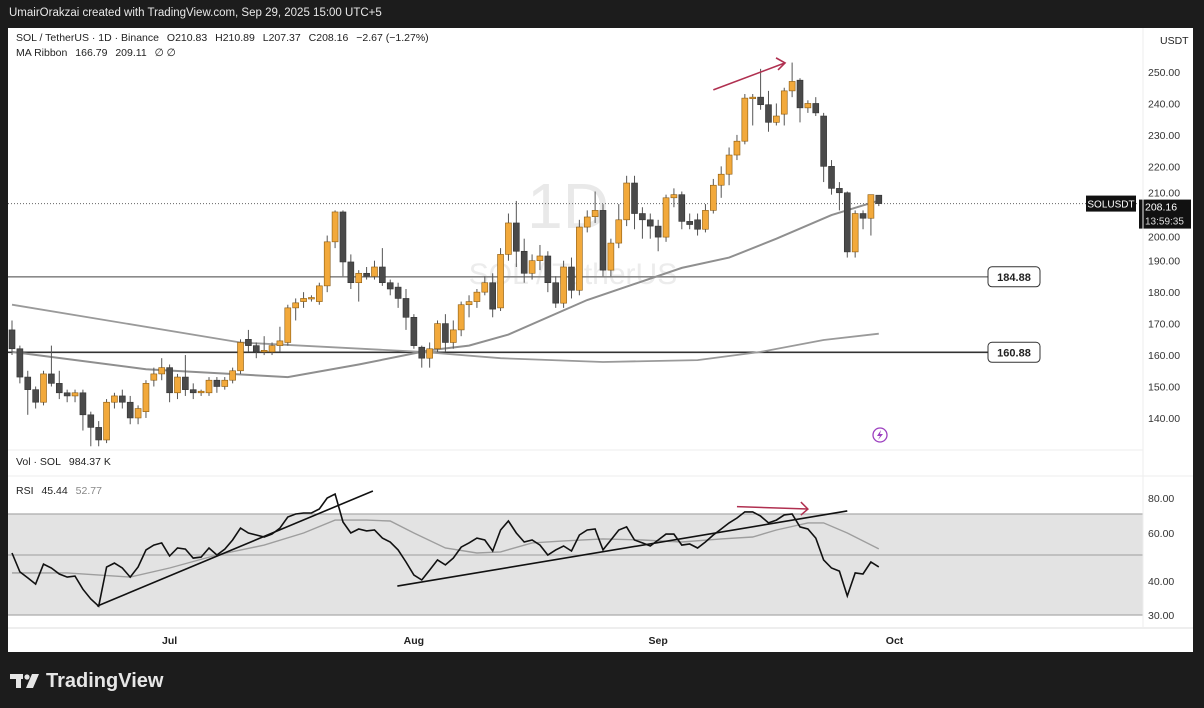 This screenshot has width=1204, height=708. What do you see at coordinates (1111, 203) in the screenshot?
I see `symbol-tag` at bounding box center [1111, 203].